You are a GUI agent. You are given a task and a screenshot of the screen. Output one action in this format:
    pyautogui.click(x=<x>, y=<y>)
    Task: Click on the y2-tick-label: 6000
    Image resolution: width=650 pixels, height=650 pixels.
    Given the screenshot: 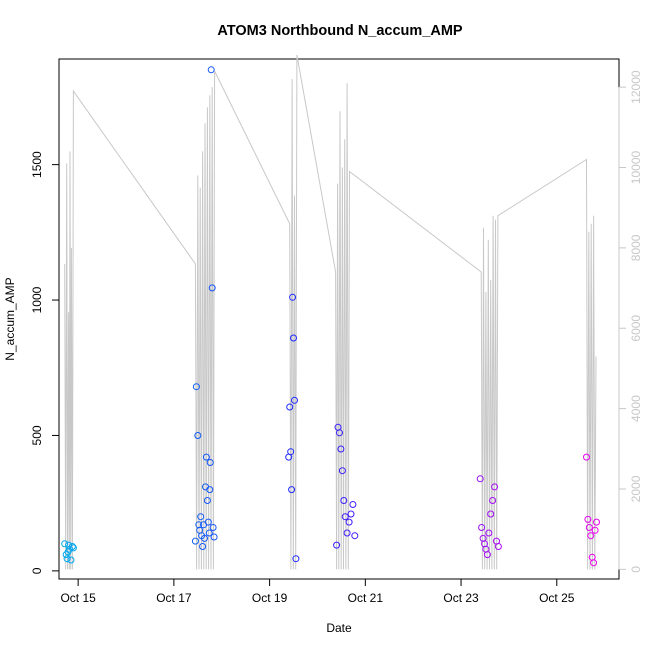 What is the action you would take?
    pyautogui.click(x=636, y=328)
    